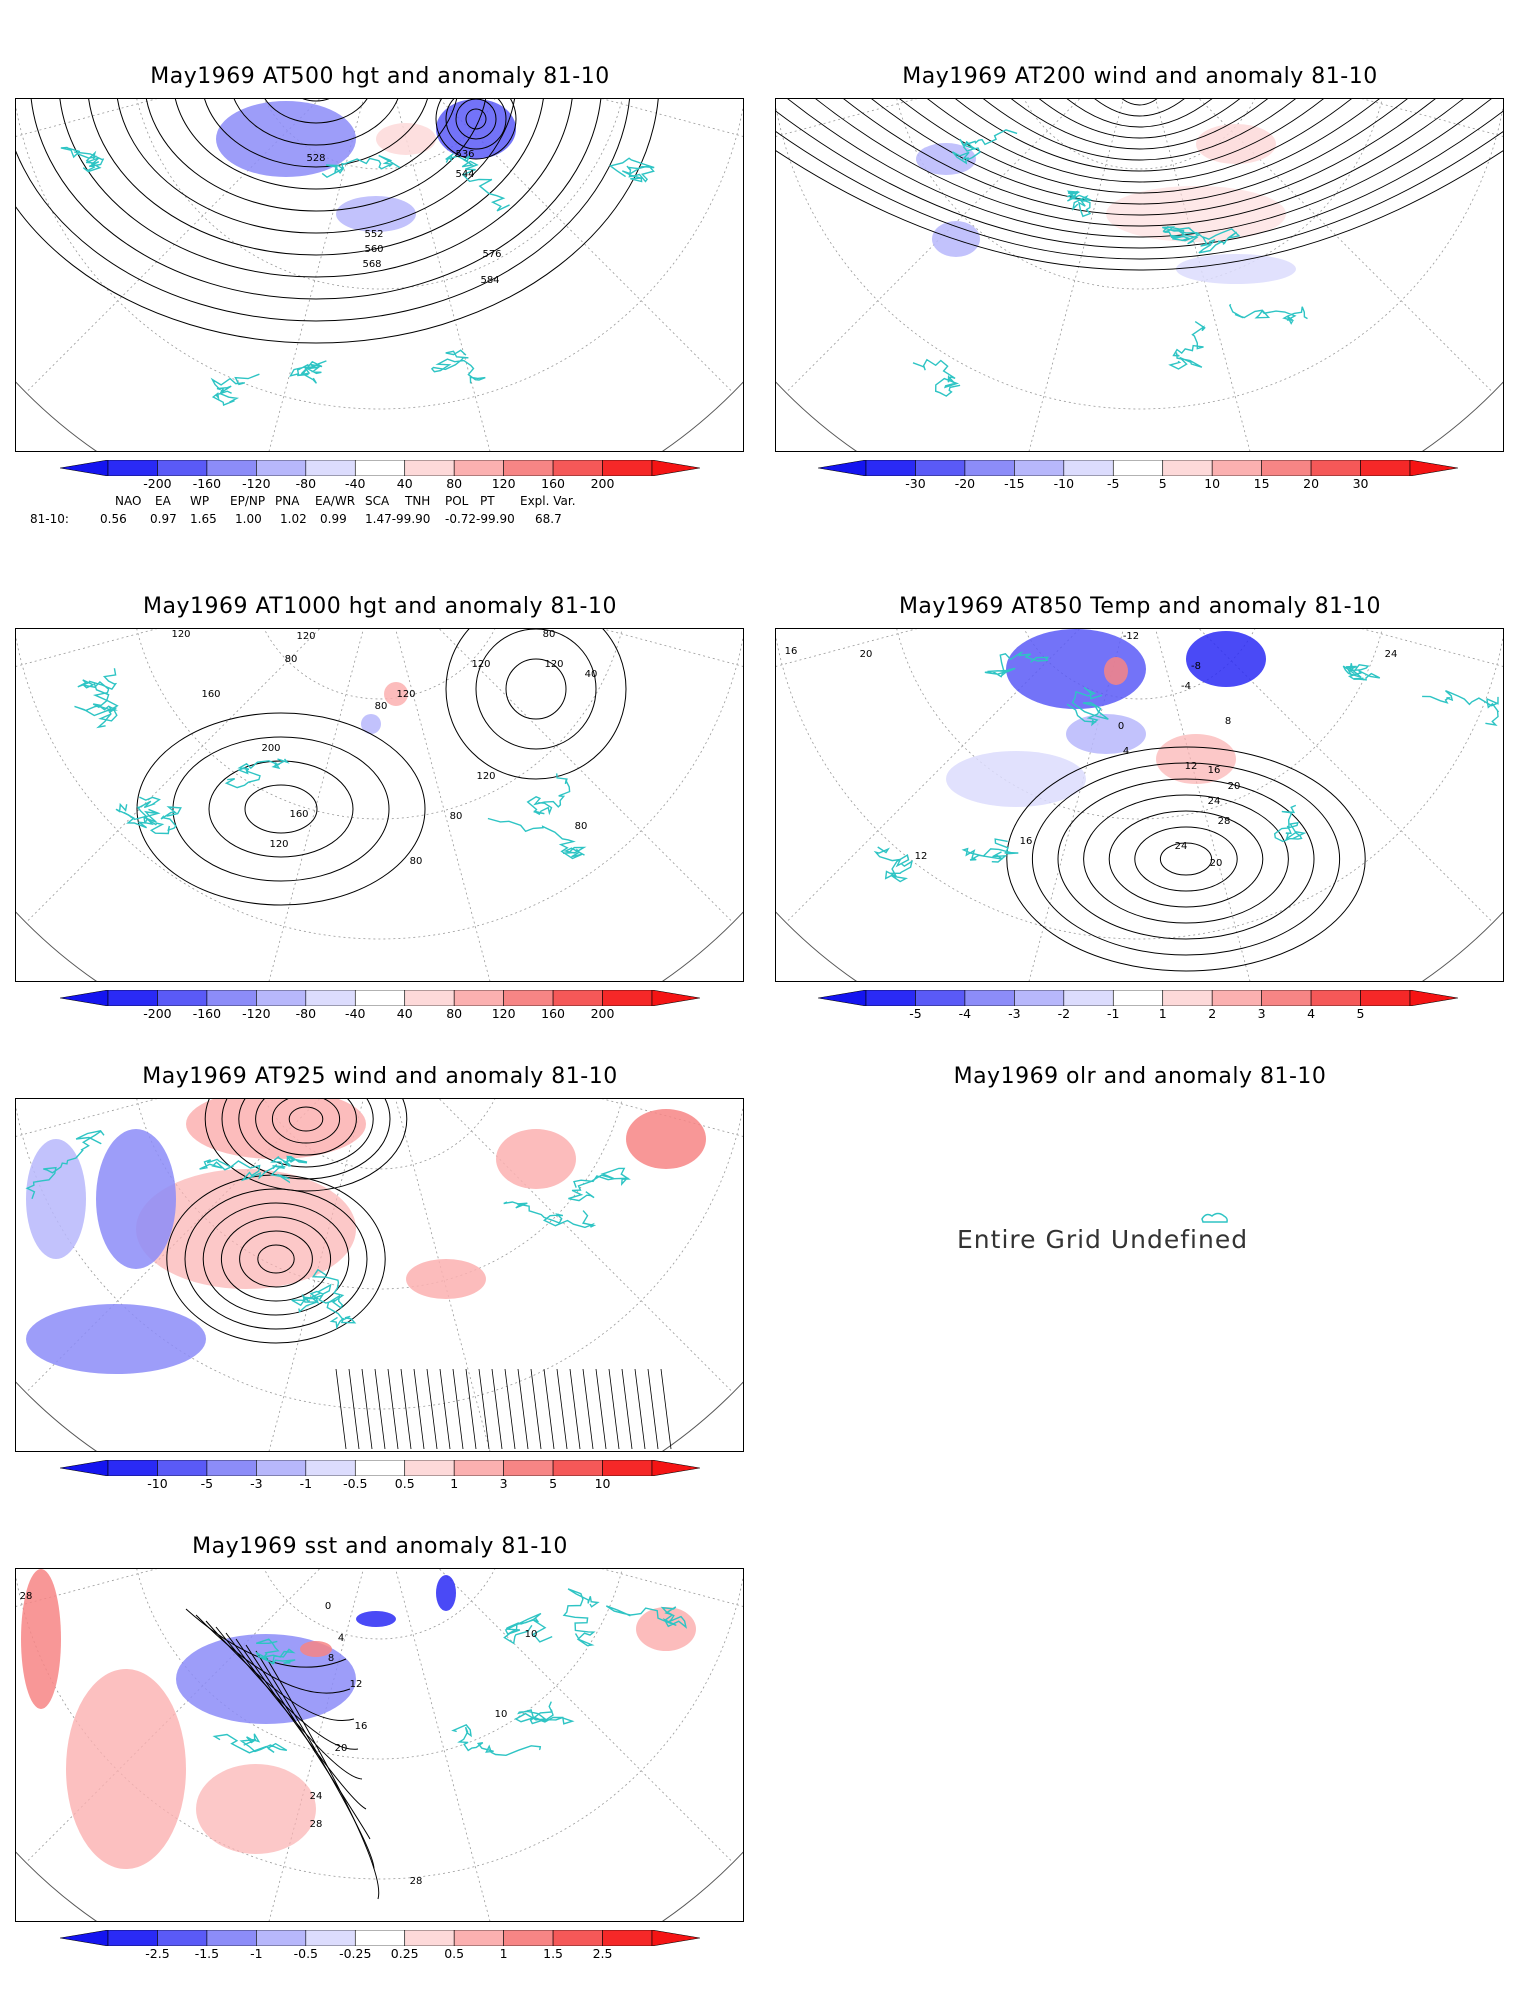 The width and height of the screenshot is (1520, 2000). What do you see at coordinates (1138, 1014) in the screenshot?
I see `colorbar-labels: -5 -4 -3 -2 -1 1 2 3 4 5` at bounding box center [1138, 1014].